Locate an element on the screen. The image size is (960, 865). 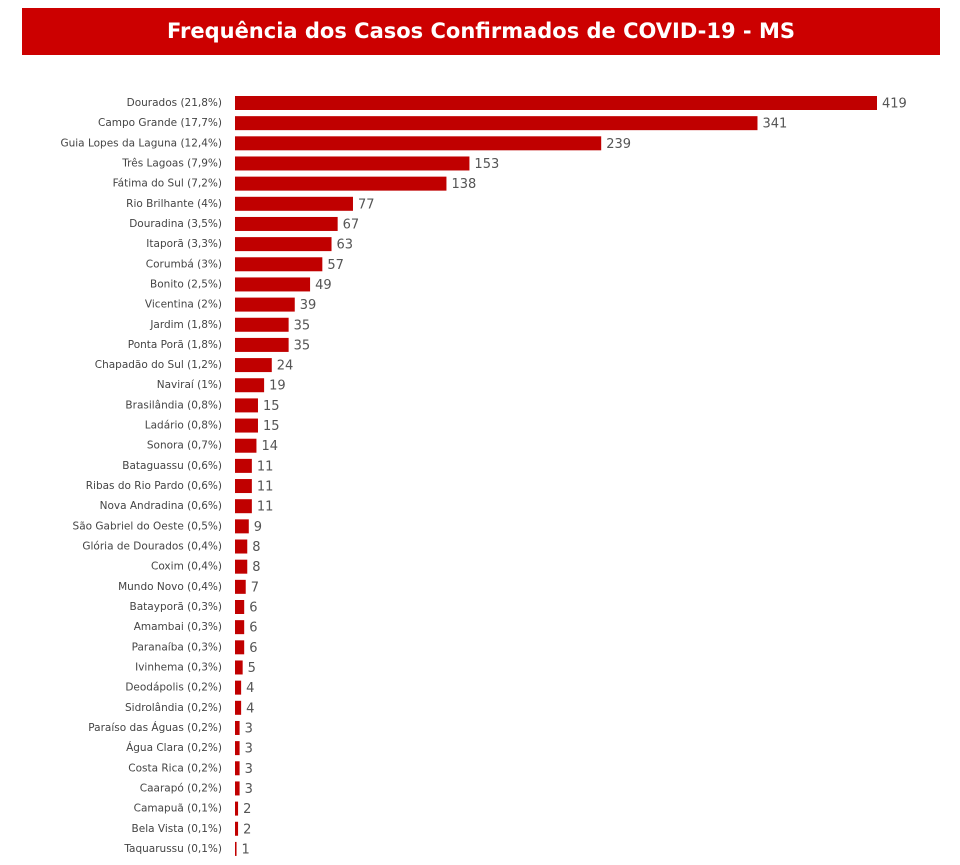
value-label: 39 is located at coordinates (308, 305).